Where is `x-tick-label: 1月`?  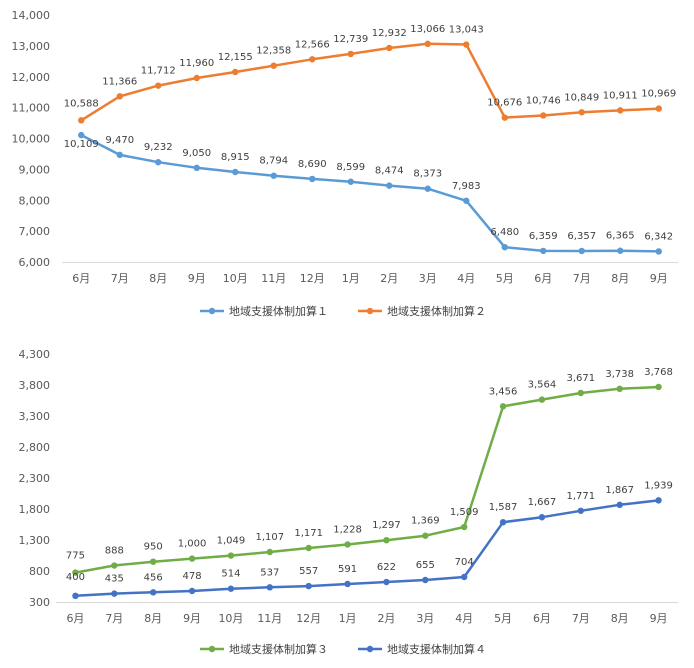
x-tick-label: 1月 is located at coordinates (351, 278).